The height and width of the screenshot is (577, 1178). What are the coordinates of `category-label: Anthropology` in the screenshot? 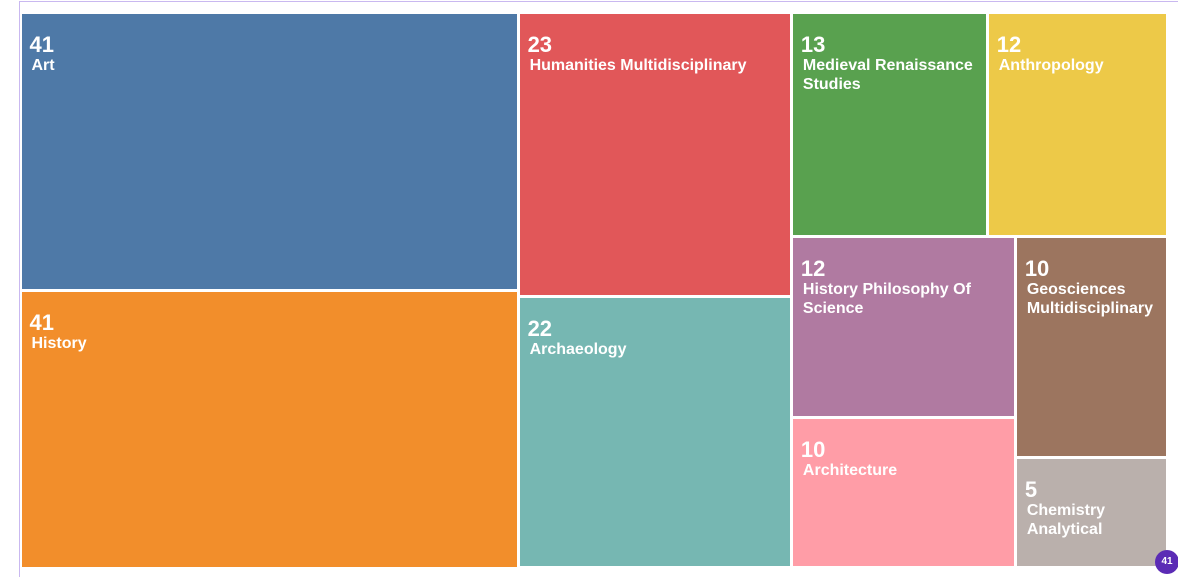 It's located at (1051, 65).